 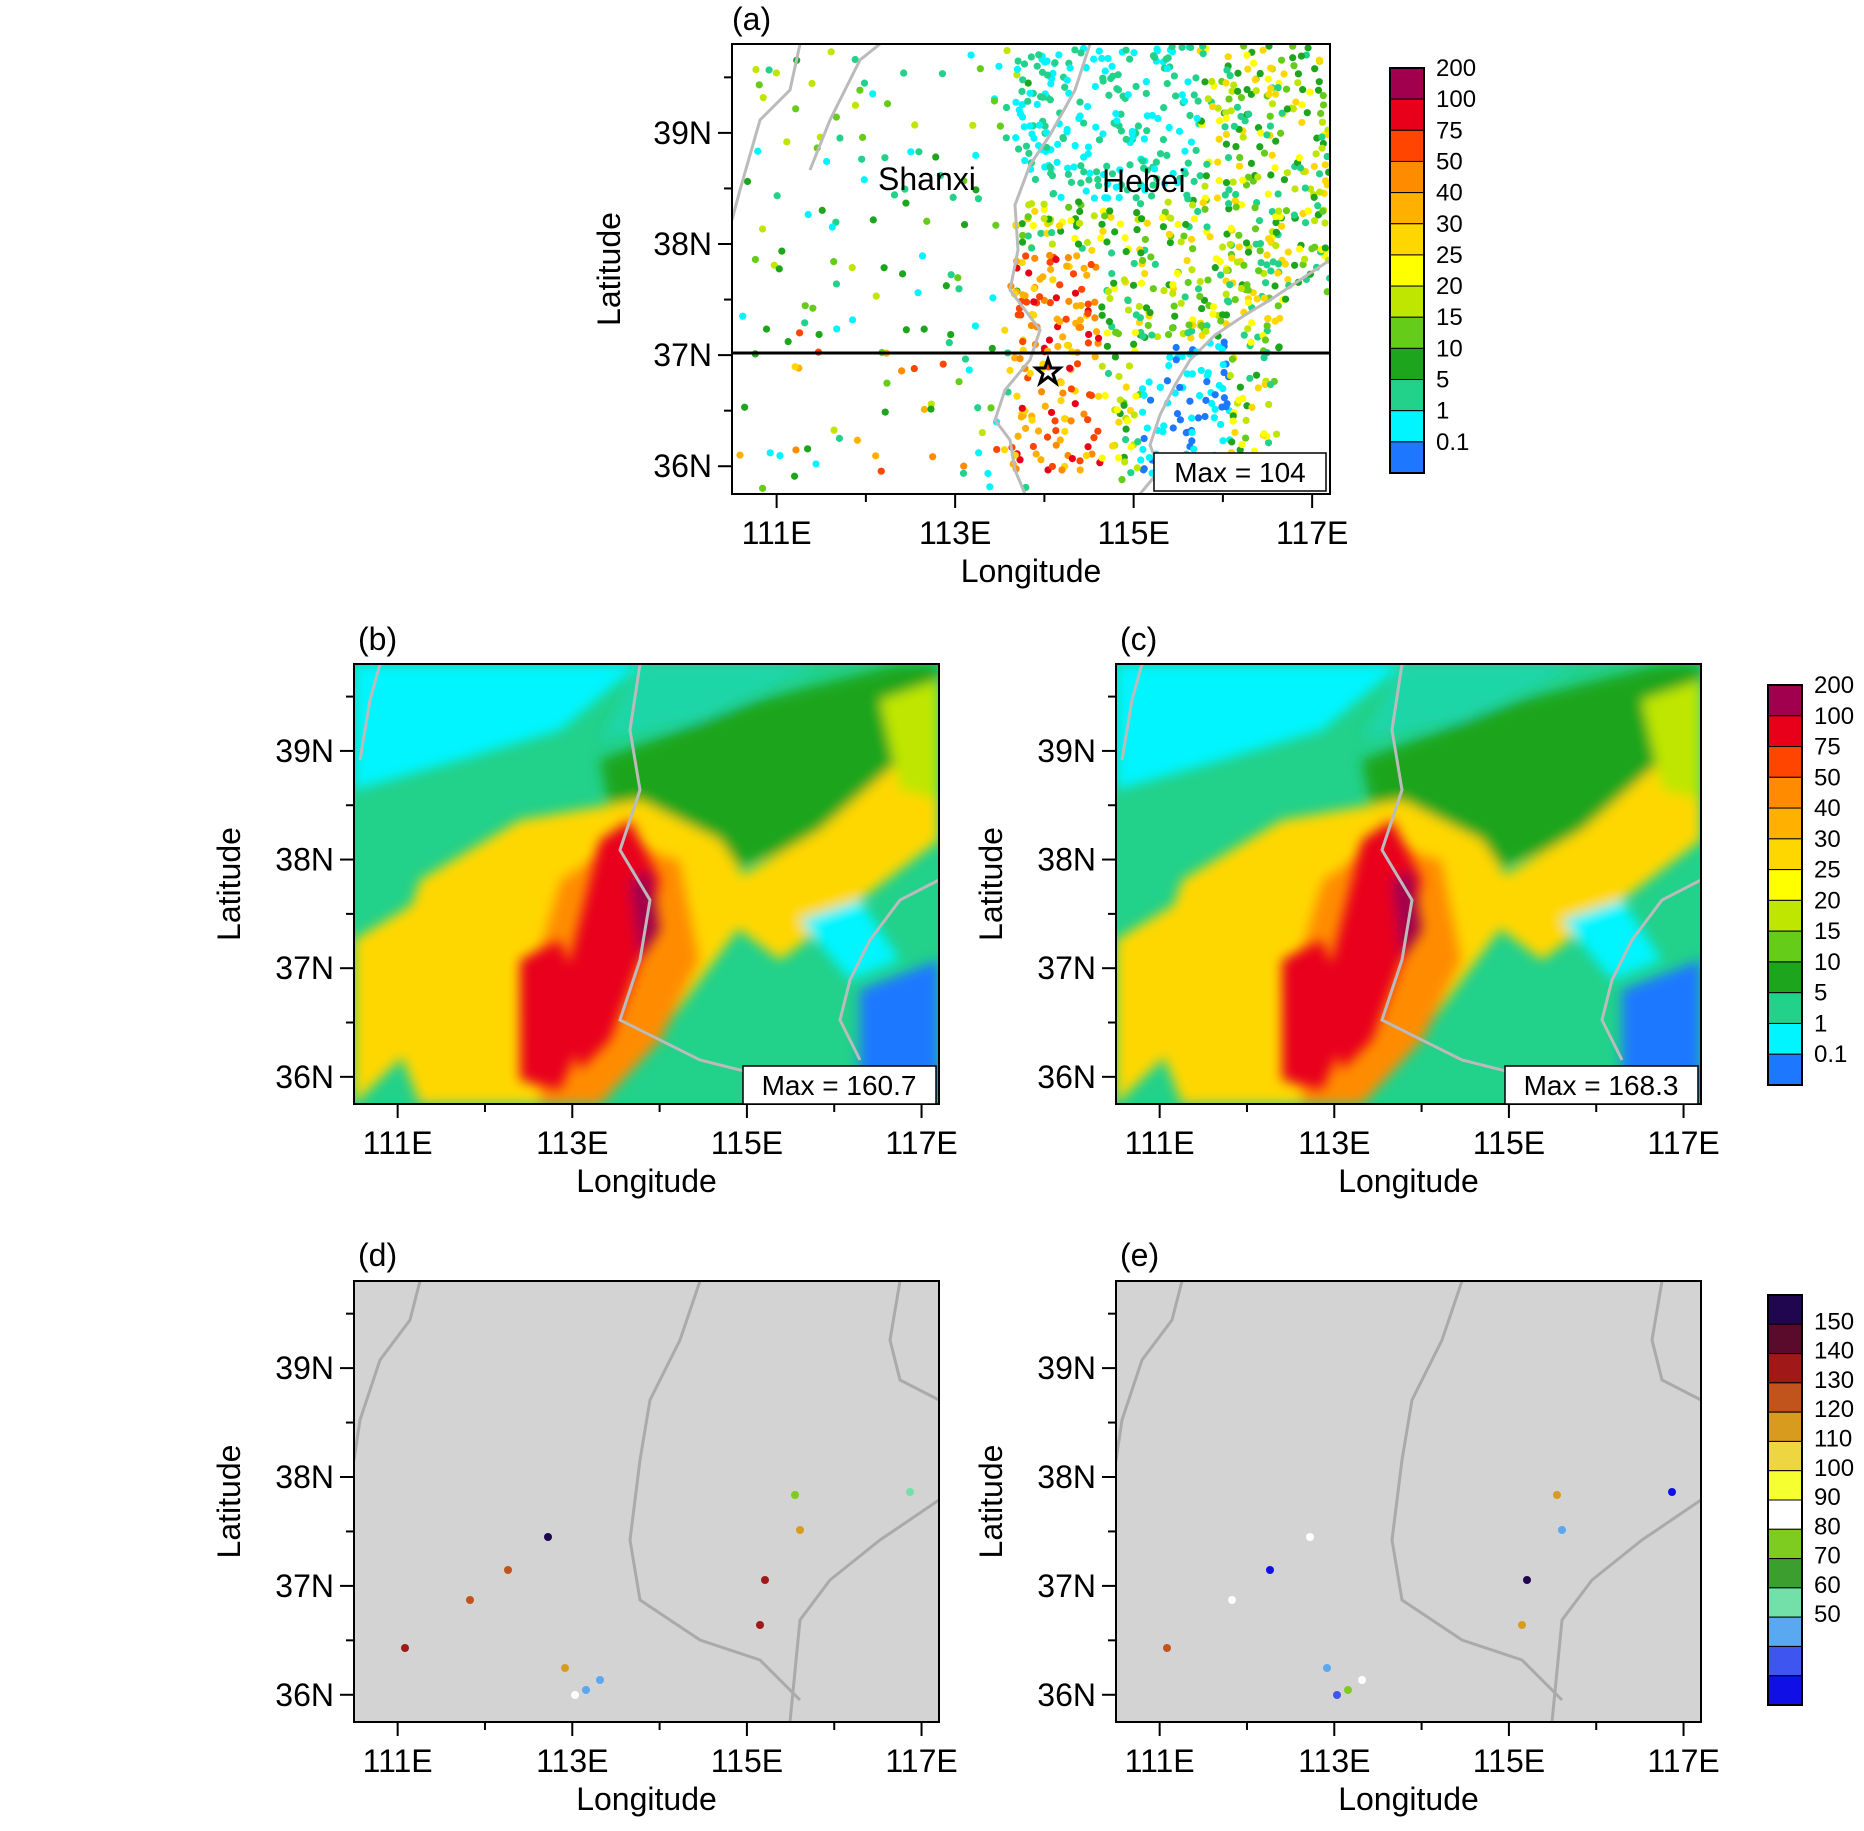 I want to click on colorbar-label: 140, so click(x=1834, y=1351).